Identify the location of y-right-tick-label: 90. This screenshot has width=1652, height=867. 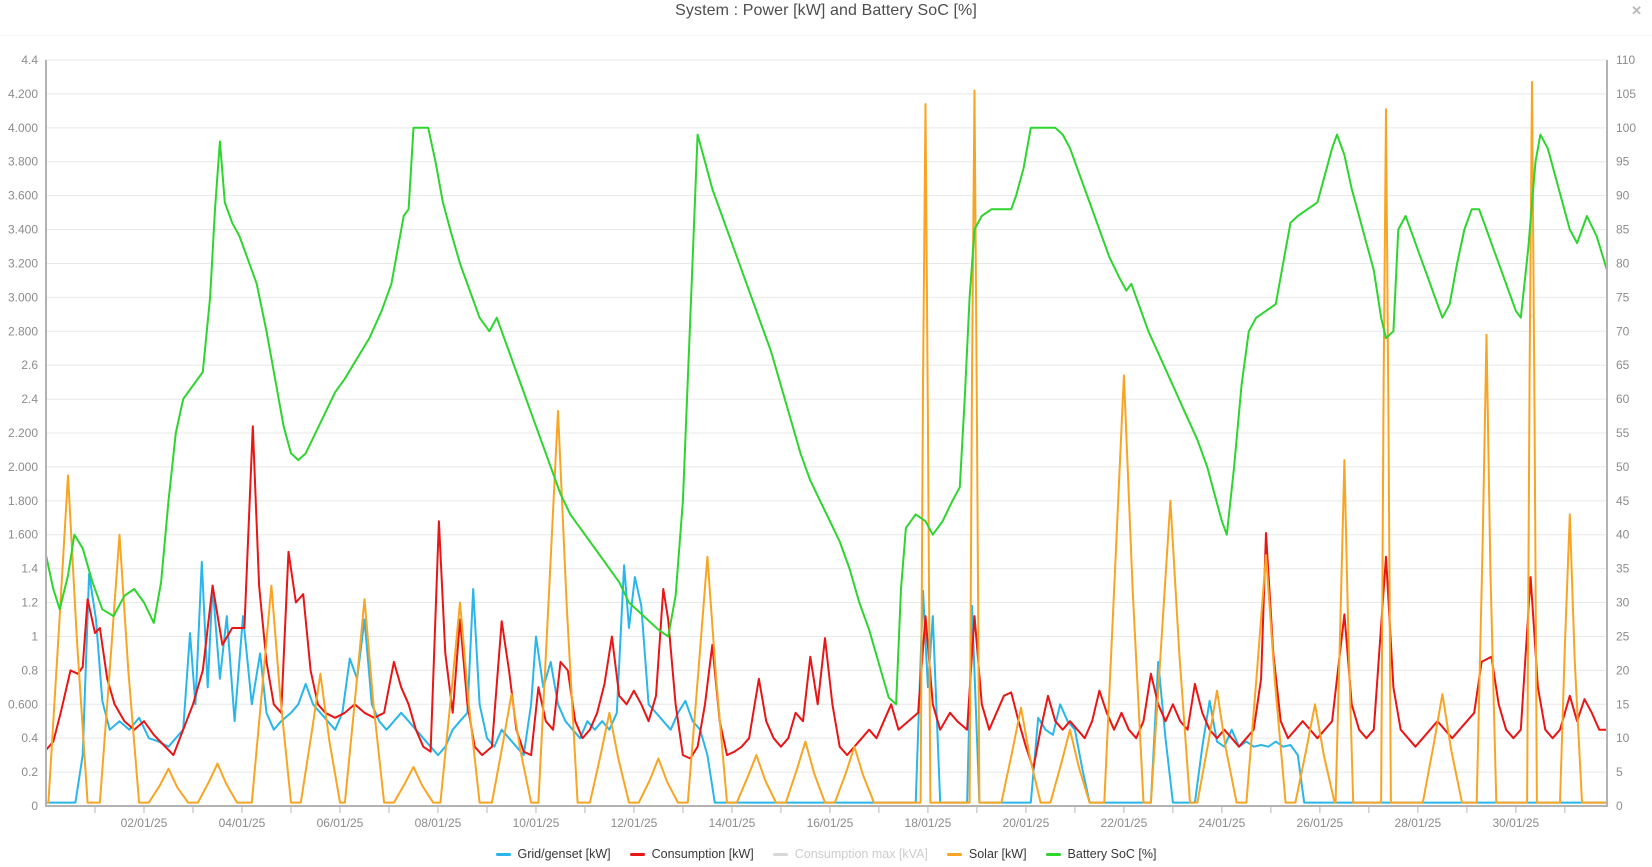
(1623, 196).